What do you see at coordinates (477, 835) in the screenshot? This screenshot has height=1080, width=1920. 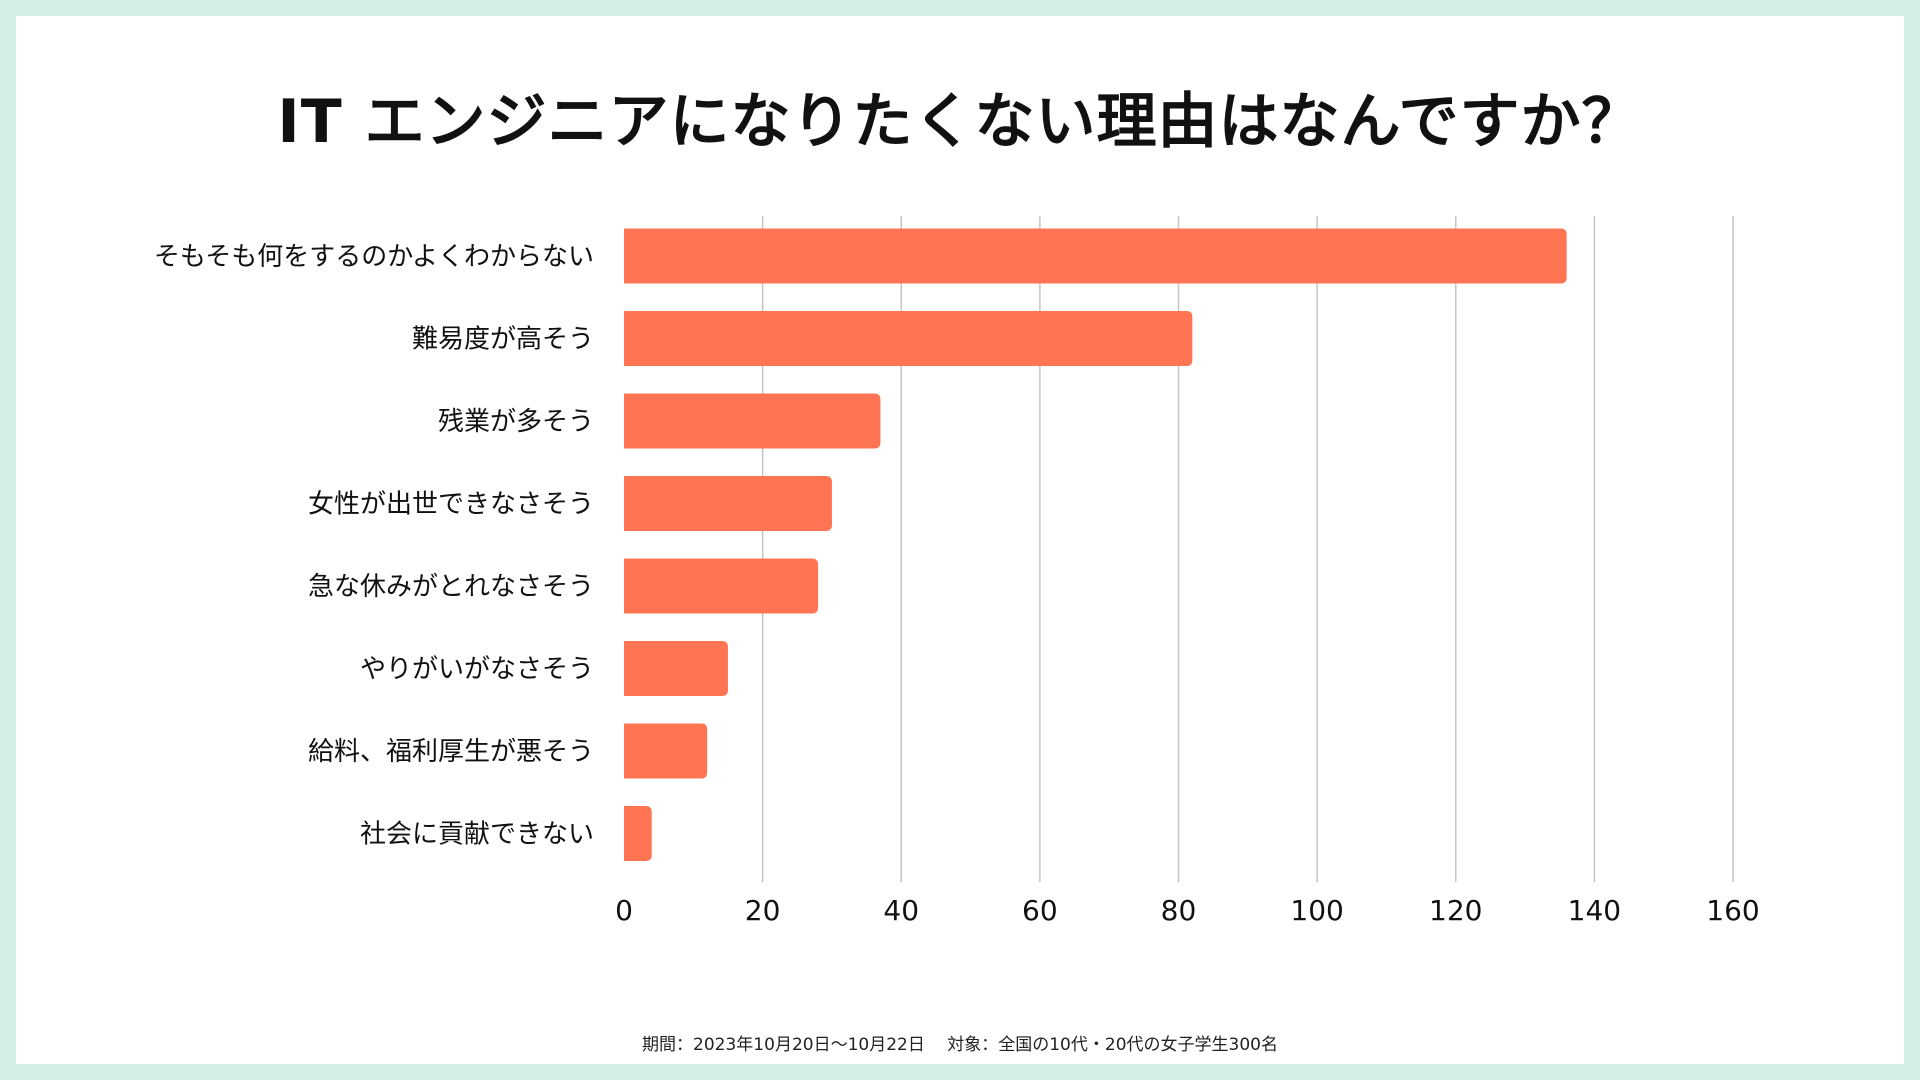 I see `category-label: 社会に貢献できない` at bounding box center [477, 835].